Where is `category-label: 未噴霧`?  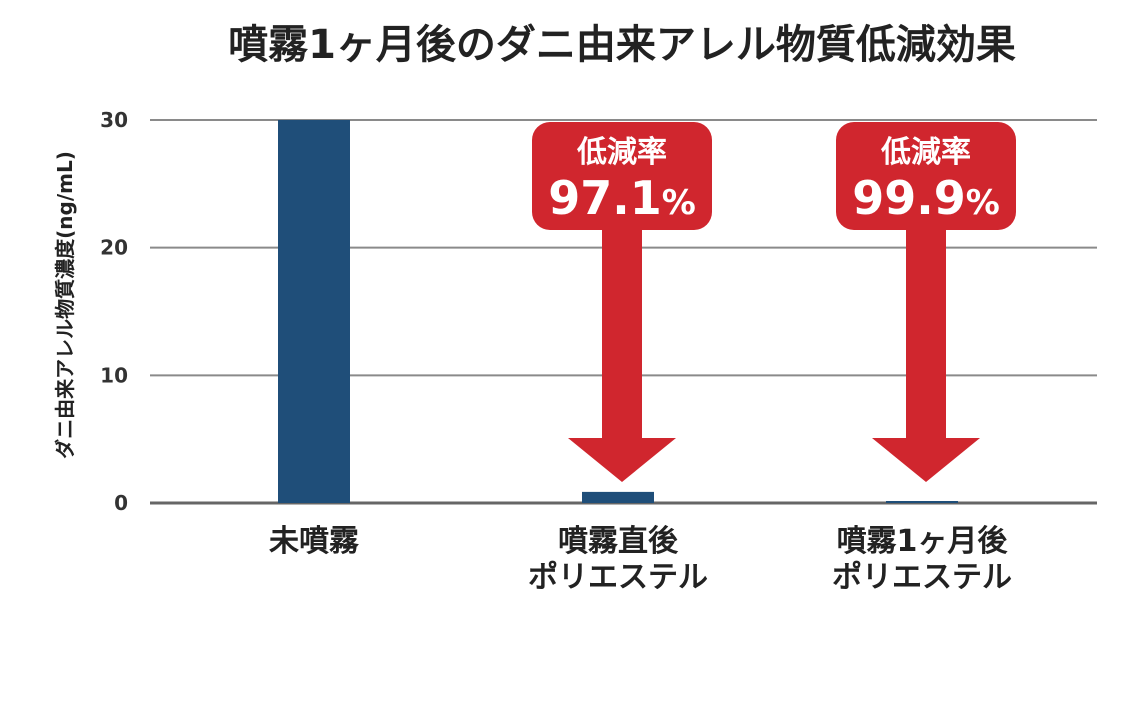 category-label: 未噴霧 is located at coordinates (314, 541).